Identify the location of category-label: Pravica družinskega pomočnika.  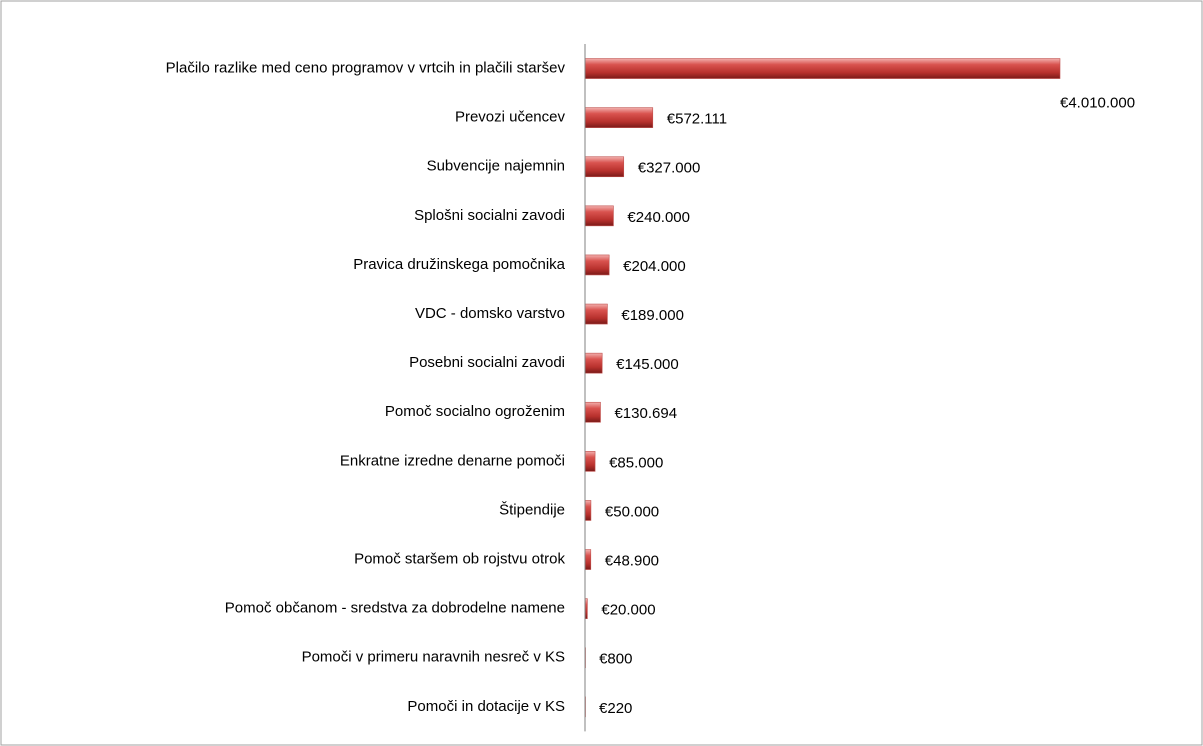
(459, 264).